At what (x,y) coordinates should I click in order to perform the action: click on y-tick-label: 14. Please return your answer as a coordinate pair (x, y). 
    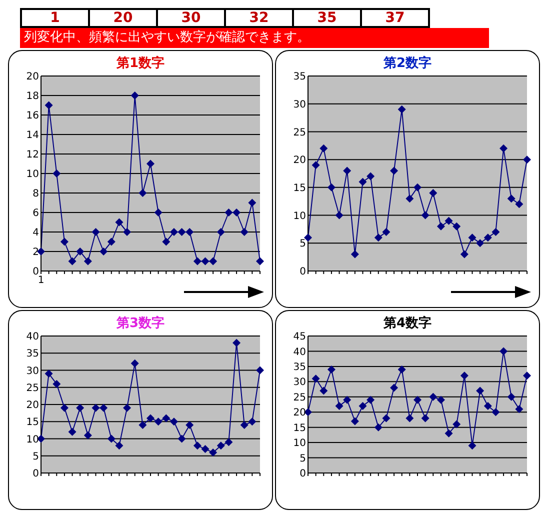
    Looking at the image, I should click on (32, 136).